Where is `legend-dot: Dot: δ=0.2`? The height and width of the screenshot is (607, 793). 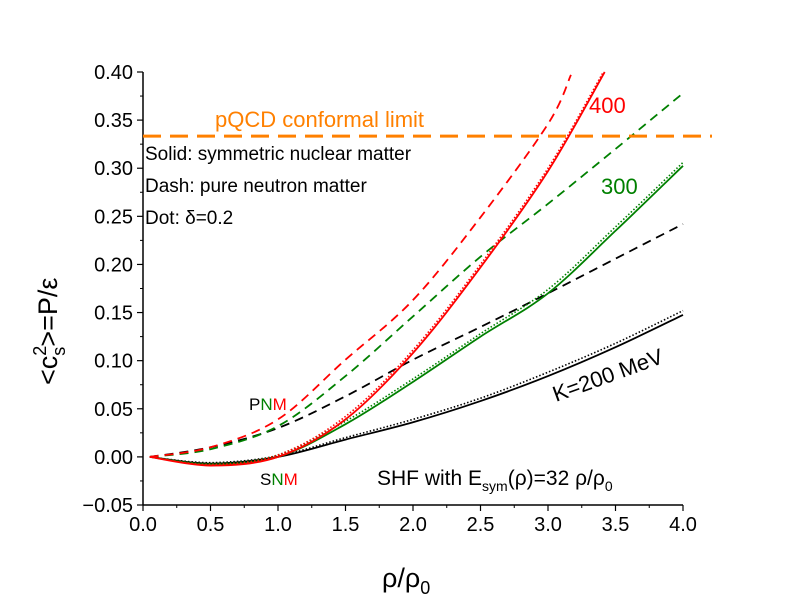 legend-dot: Dot: δ=0.2 is located at coordinates (189, 218).